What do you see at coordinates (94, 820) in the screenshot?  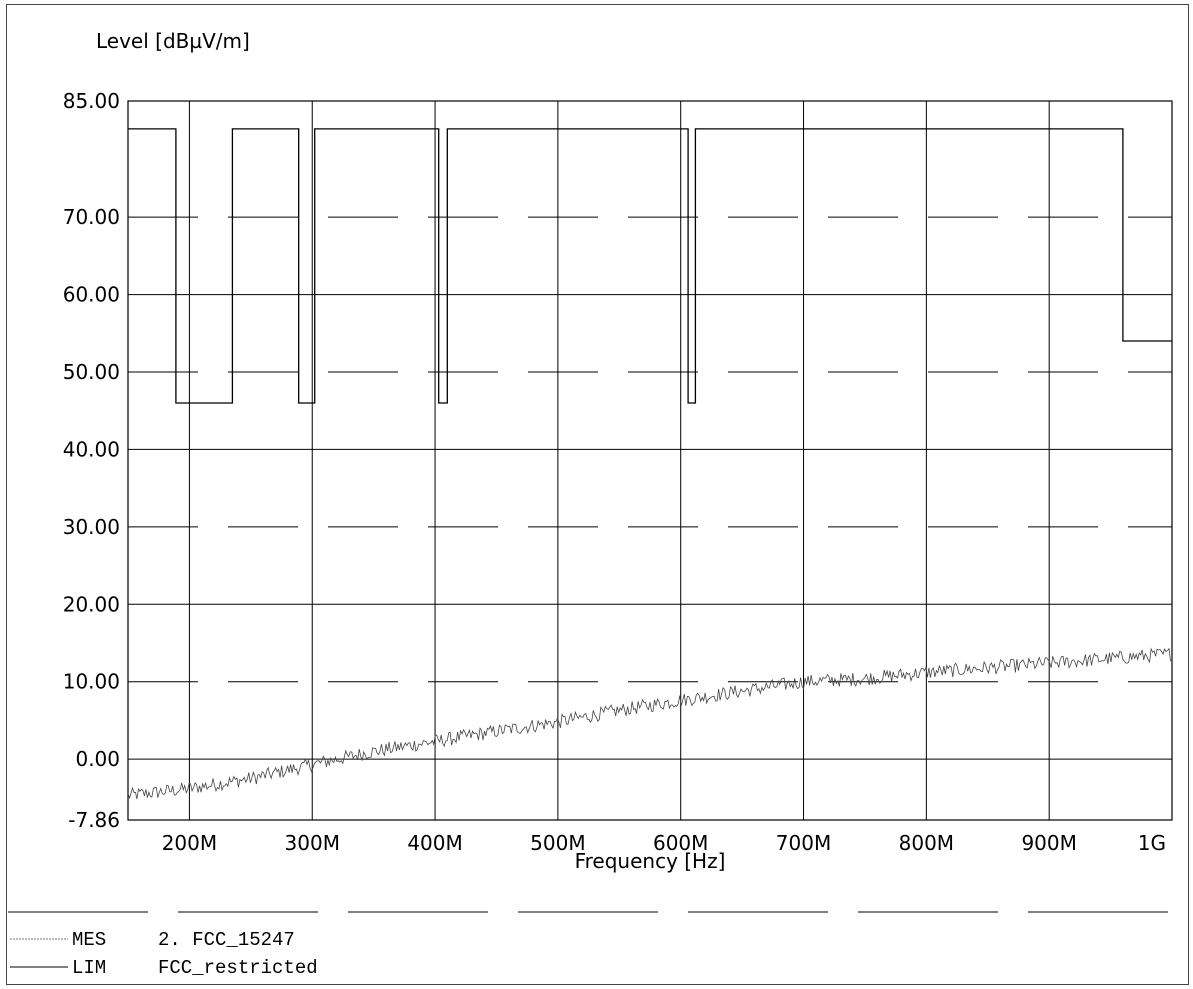 I see `y-tick-label: -7.86` at bounding box center [94, 820].